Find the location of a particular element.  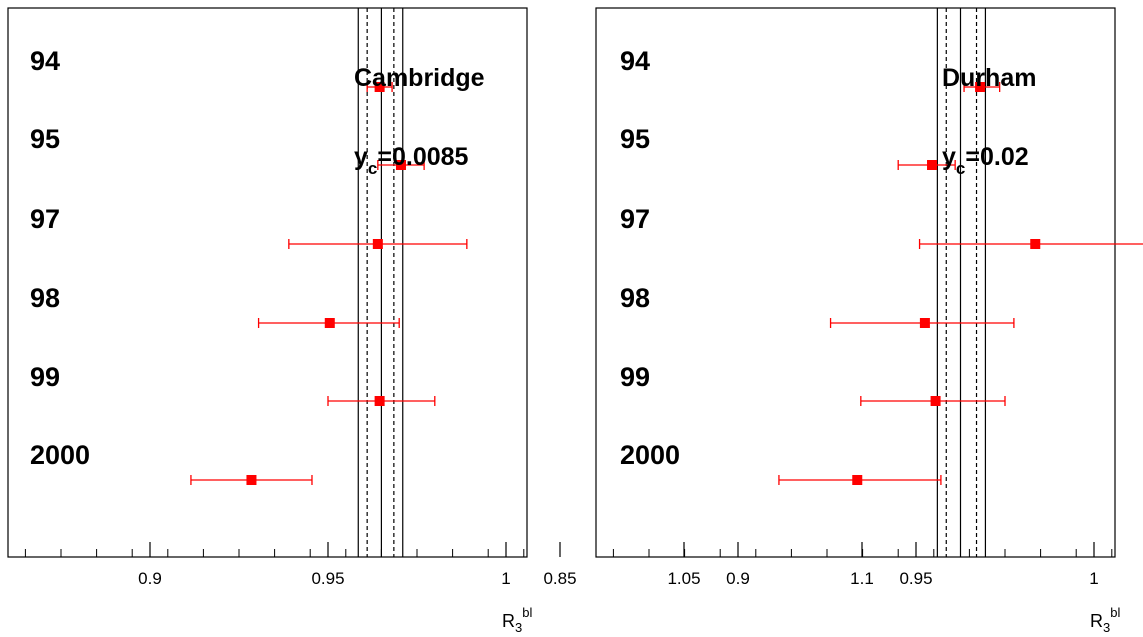

ycut-value: =0.0085 is located at coordinates (422, 157).